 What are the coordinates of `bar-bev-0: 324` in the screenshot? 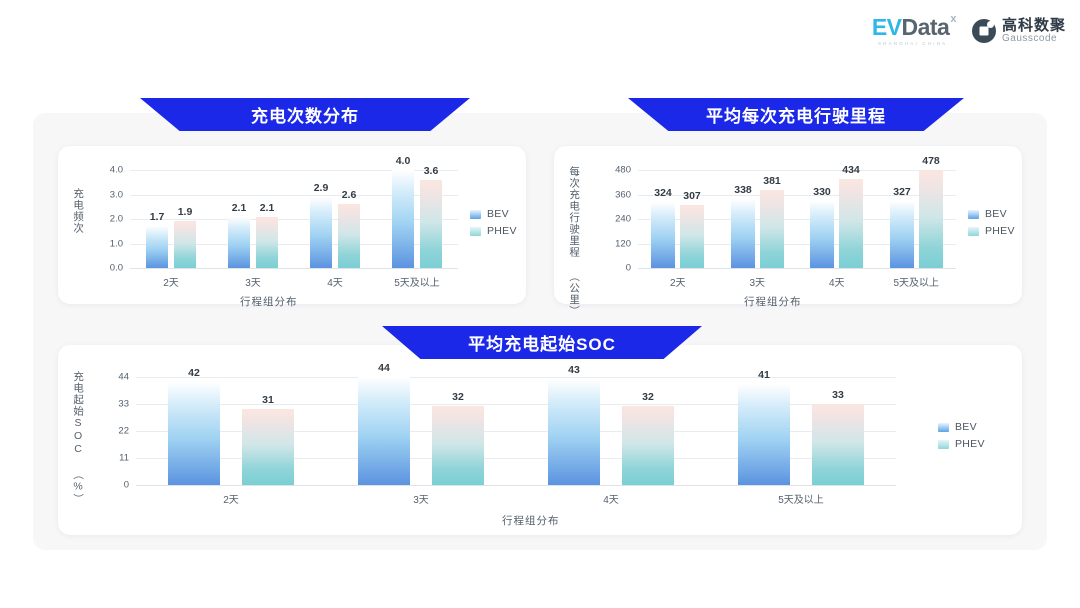 It's located at (663, 227).